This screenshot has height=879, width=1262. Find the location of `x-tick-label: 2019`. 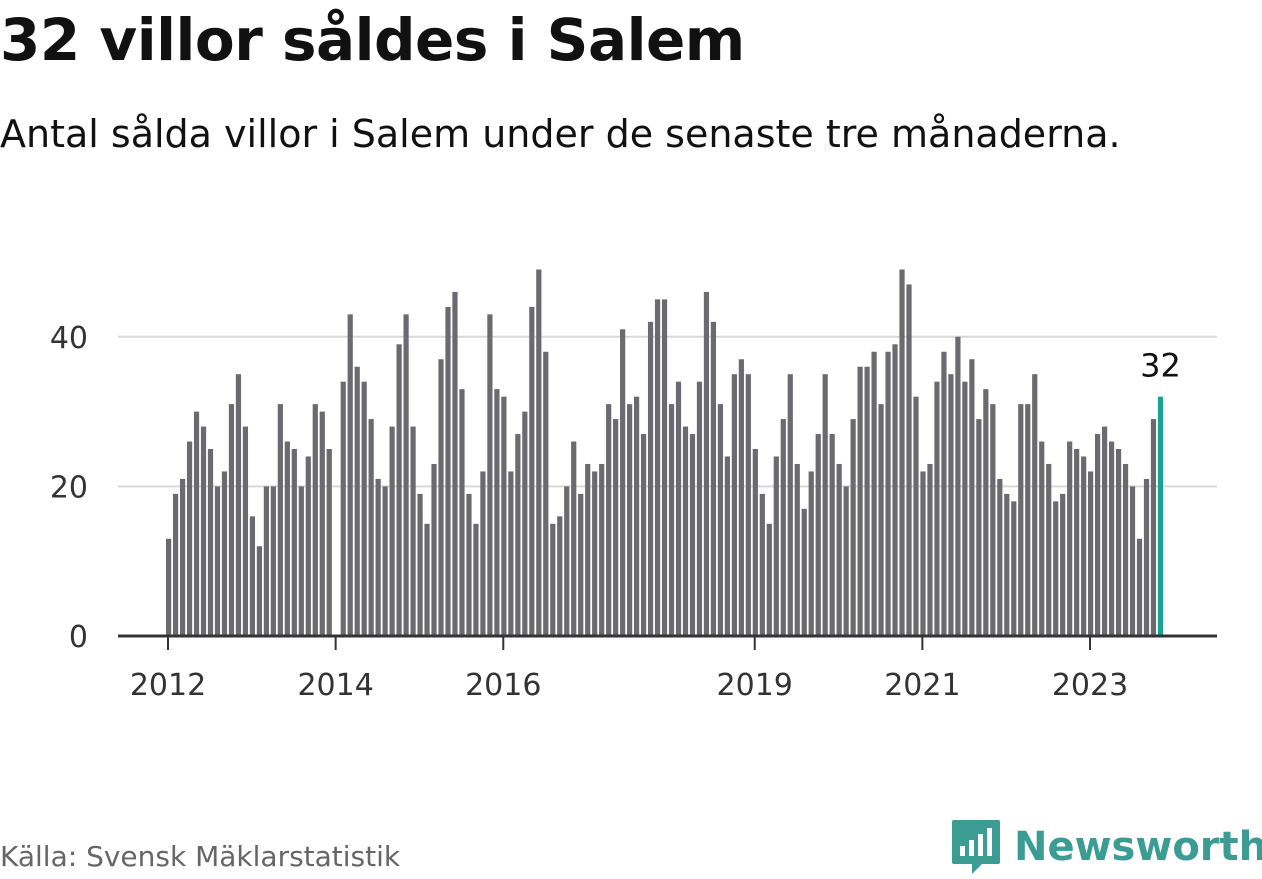

x-tick-label: 2019 is located at coordinates (755, 685).